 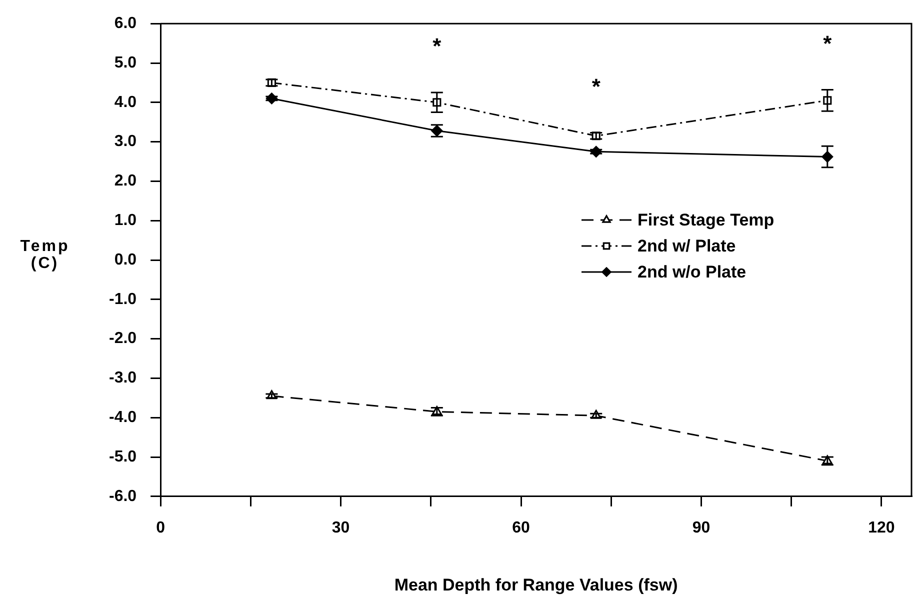 What do you see at coordinates (125, 102) in the screenshot?
I see `y-tick-label: 4.0` at bounding box center [125, 102].